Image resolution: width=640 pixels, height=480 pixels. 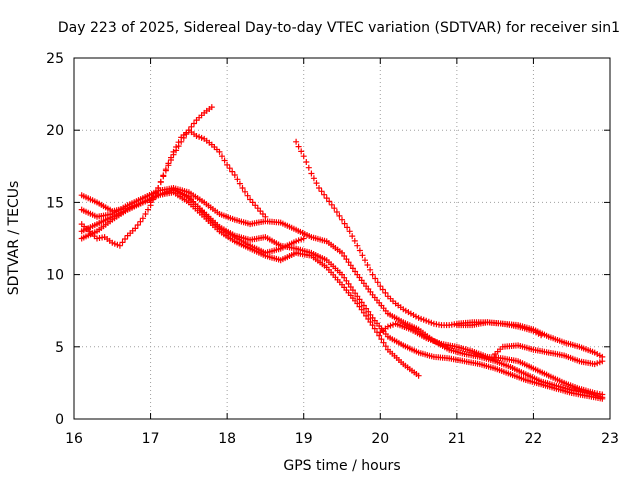 What do you see at coordinates (457, 439) in the screenshot?
I see `x-tick-label: 21` at bounding box center [457, 439].